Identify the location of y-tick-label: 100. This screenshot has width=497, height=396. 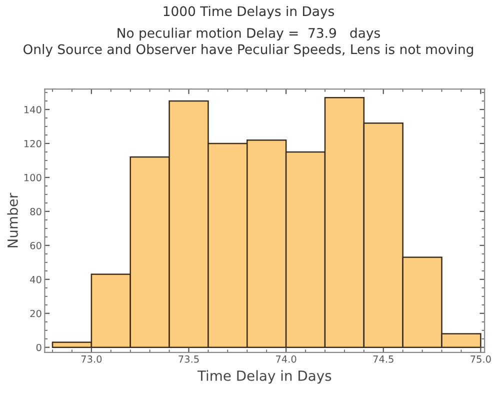
(33, 178).